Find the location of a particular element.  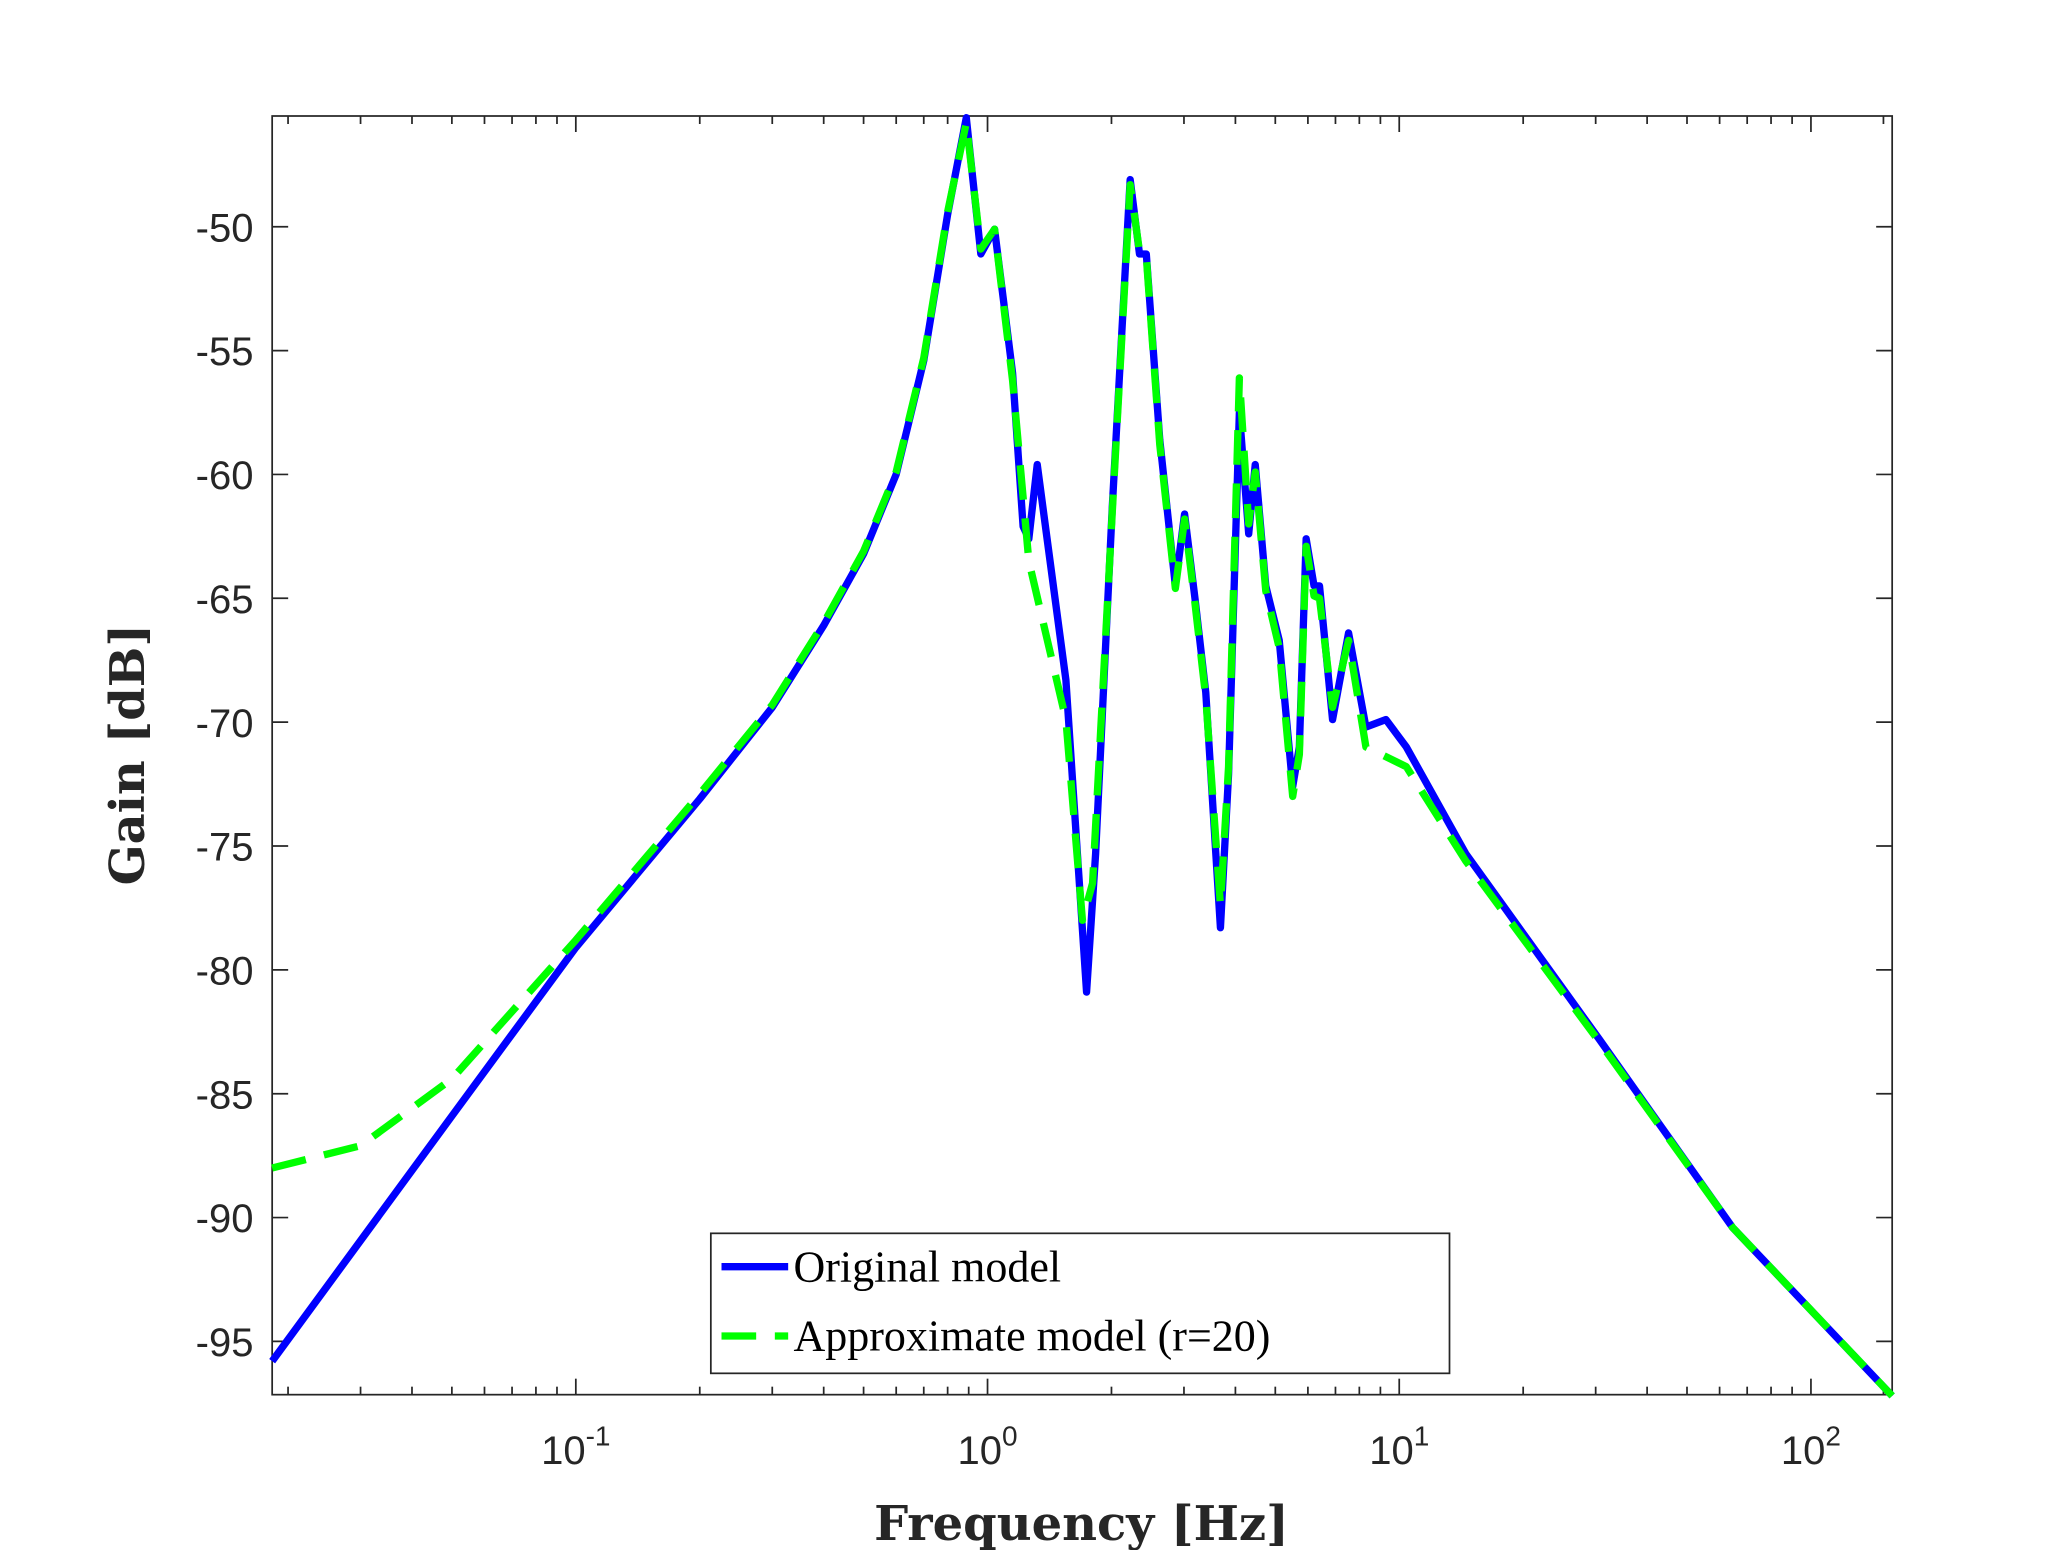

legend-box is located at coordinates (1080, 1303).